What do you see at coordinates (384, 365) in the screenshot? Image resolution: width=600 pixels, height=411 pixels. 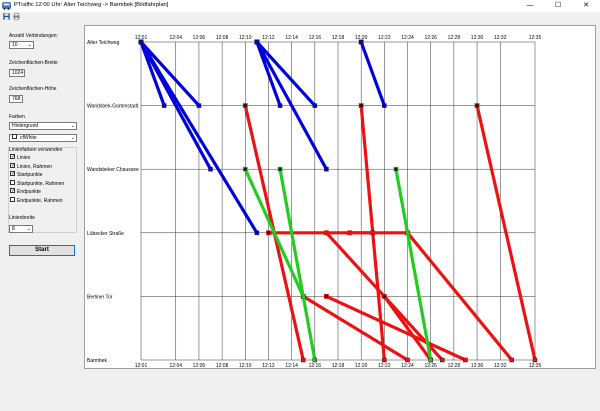 I see `time-tick-label-bottom: 12:22` at bounding box center [384, 365].